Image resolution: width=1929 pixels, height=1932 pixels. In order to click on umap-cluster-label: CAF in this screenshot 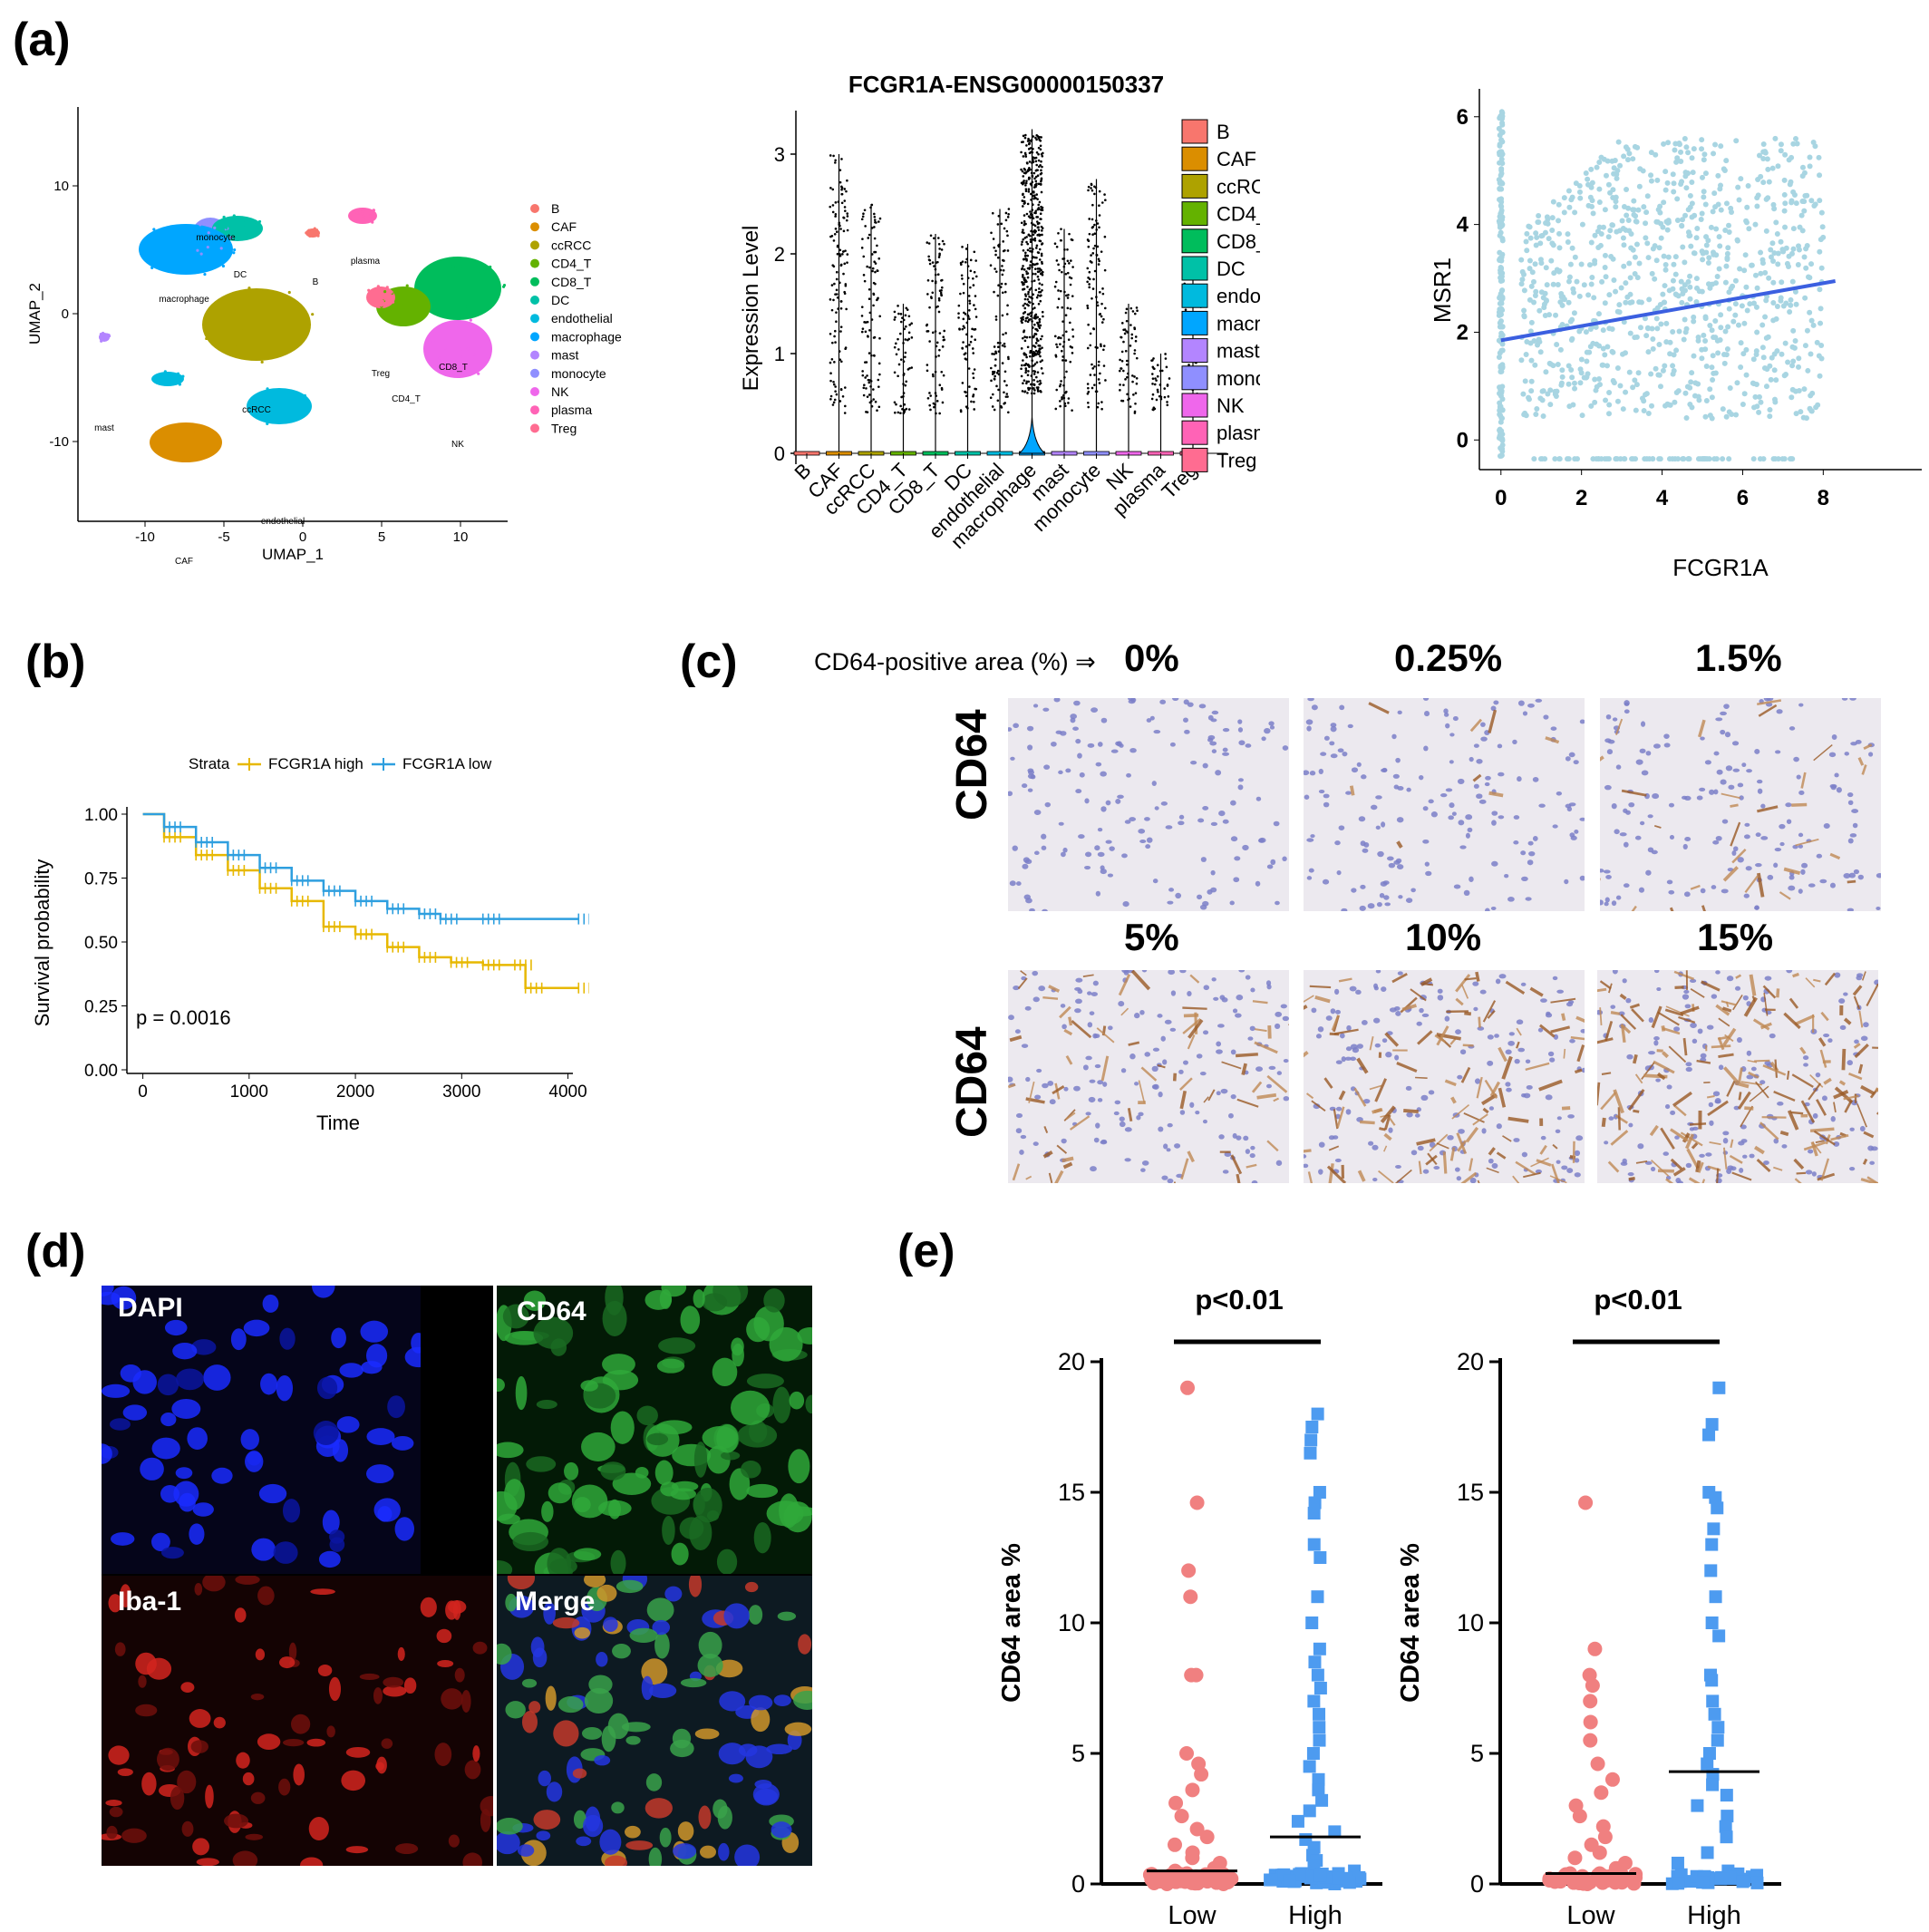, I will do `click(184, 562)`.